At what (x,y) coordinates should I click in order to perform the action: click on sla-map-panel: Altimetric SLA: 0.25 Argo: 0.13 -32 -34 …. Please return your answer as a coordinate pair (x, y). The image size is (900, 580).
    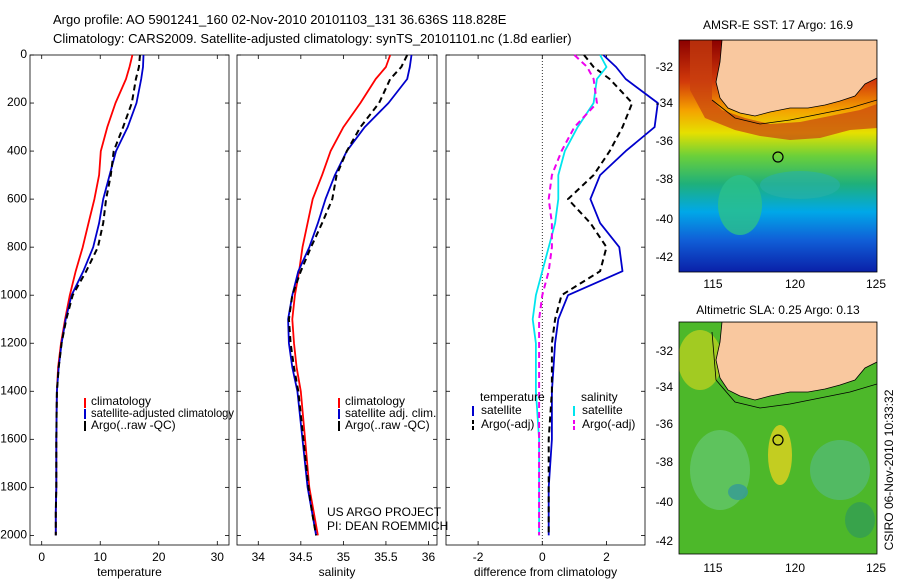
    Looking at the image, I should click on (771, 439).